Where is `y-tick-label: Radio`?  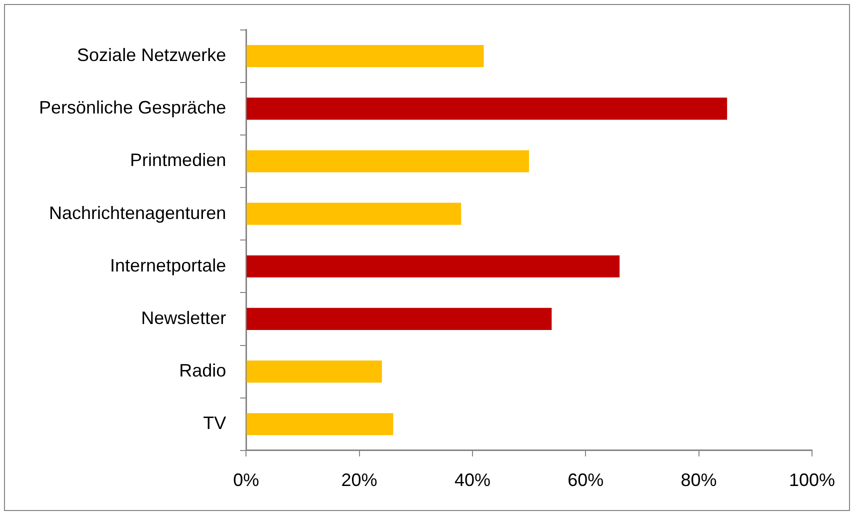 y-tick-label: Radio is located at coordinates (202, 370).